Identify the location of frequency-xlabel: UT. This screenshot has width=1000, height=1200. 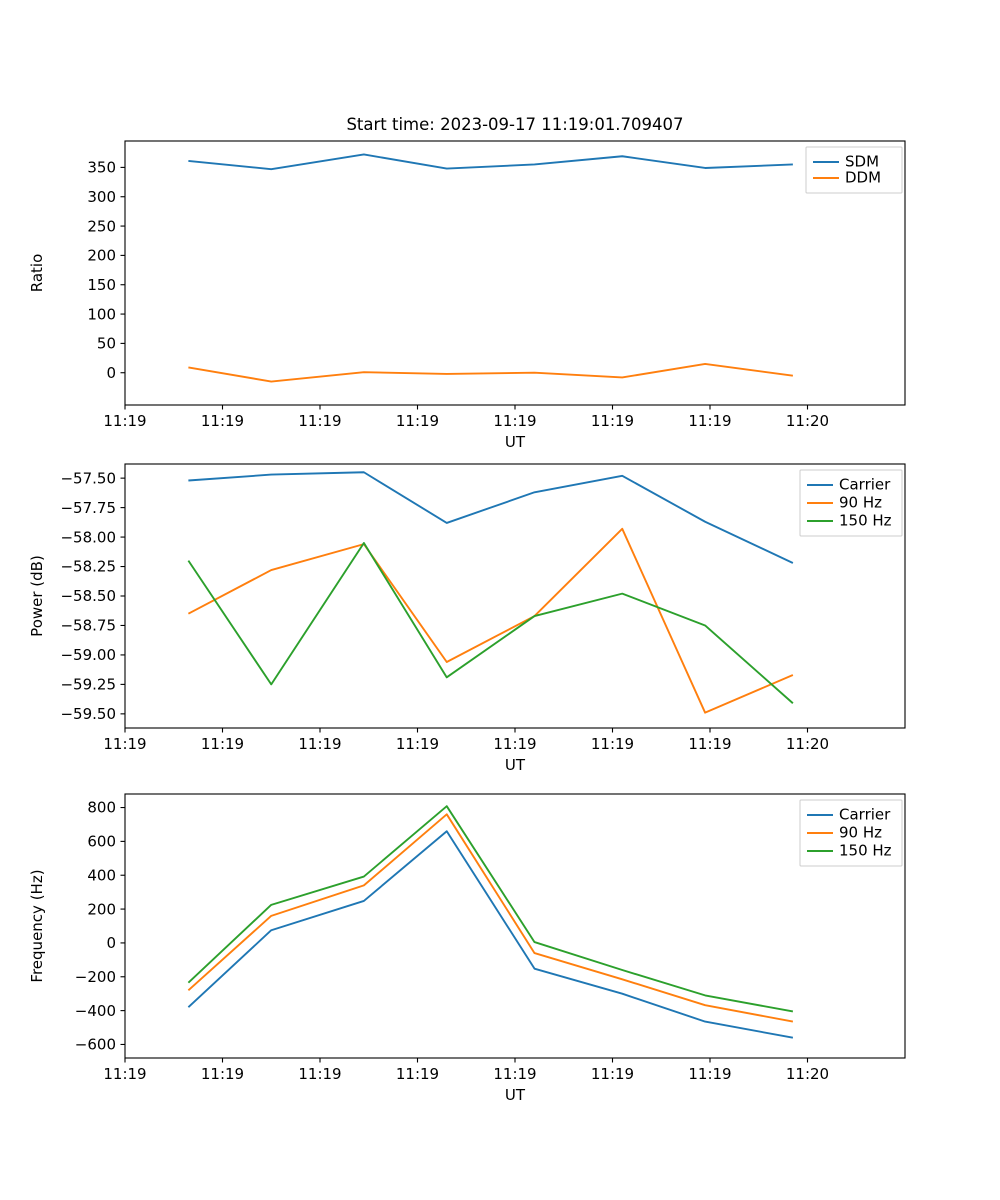
(515, 1095).